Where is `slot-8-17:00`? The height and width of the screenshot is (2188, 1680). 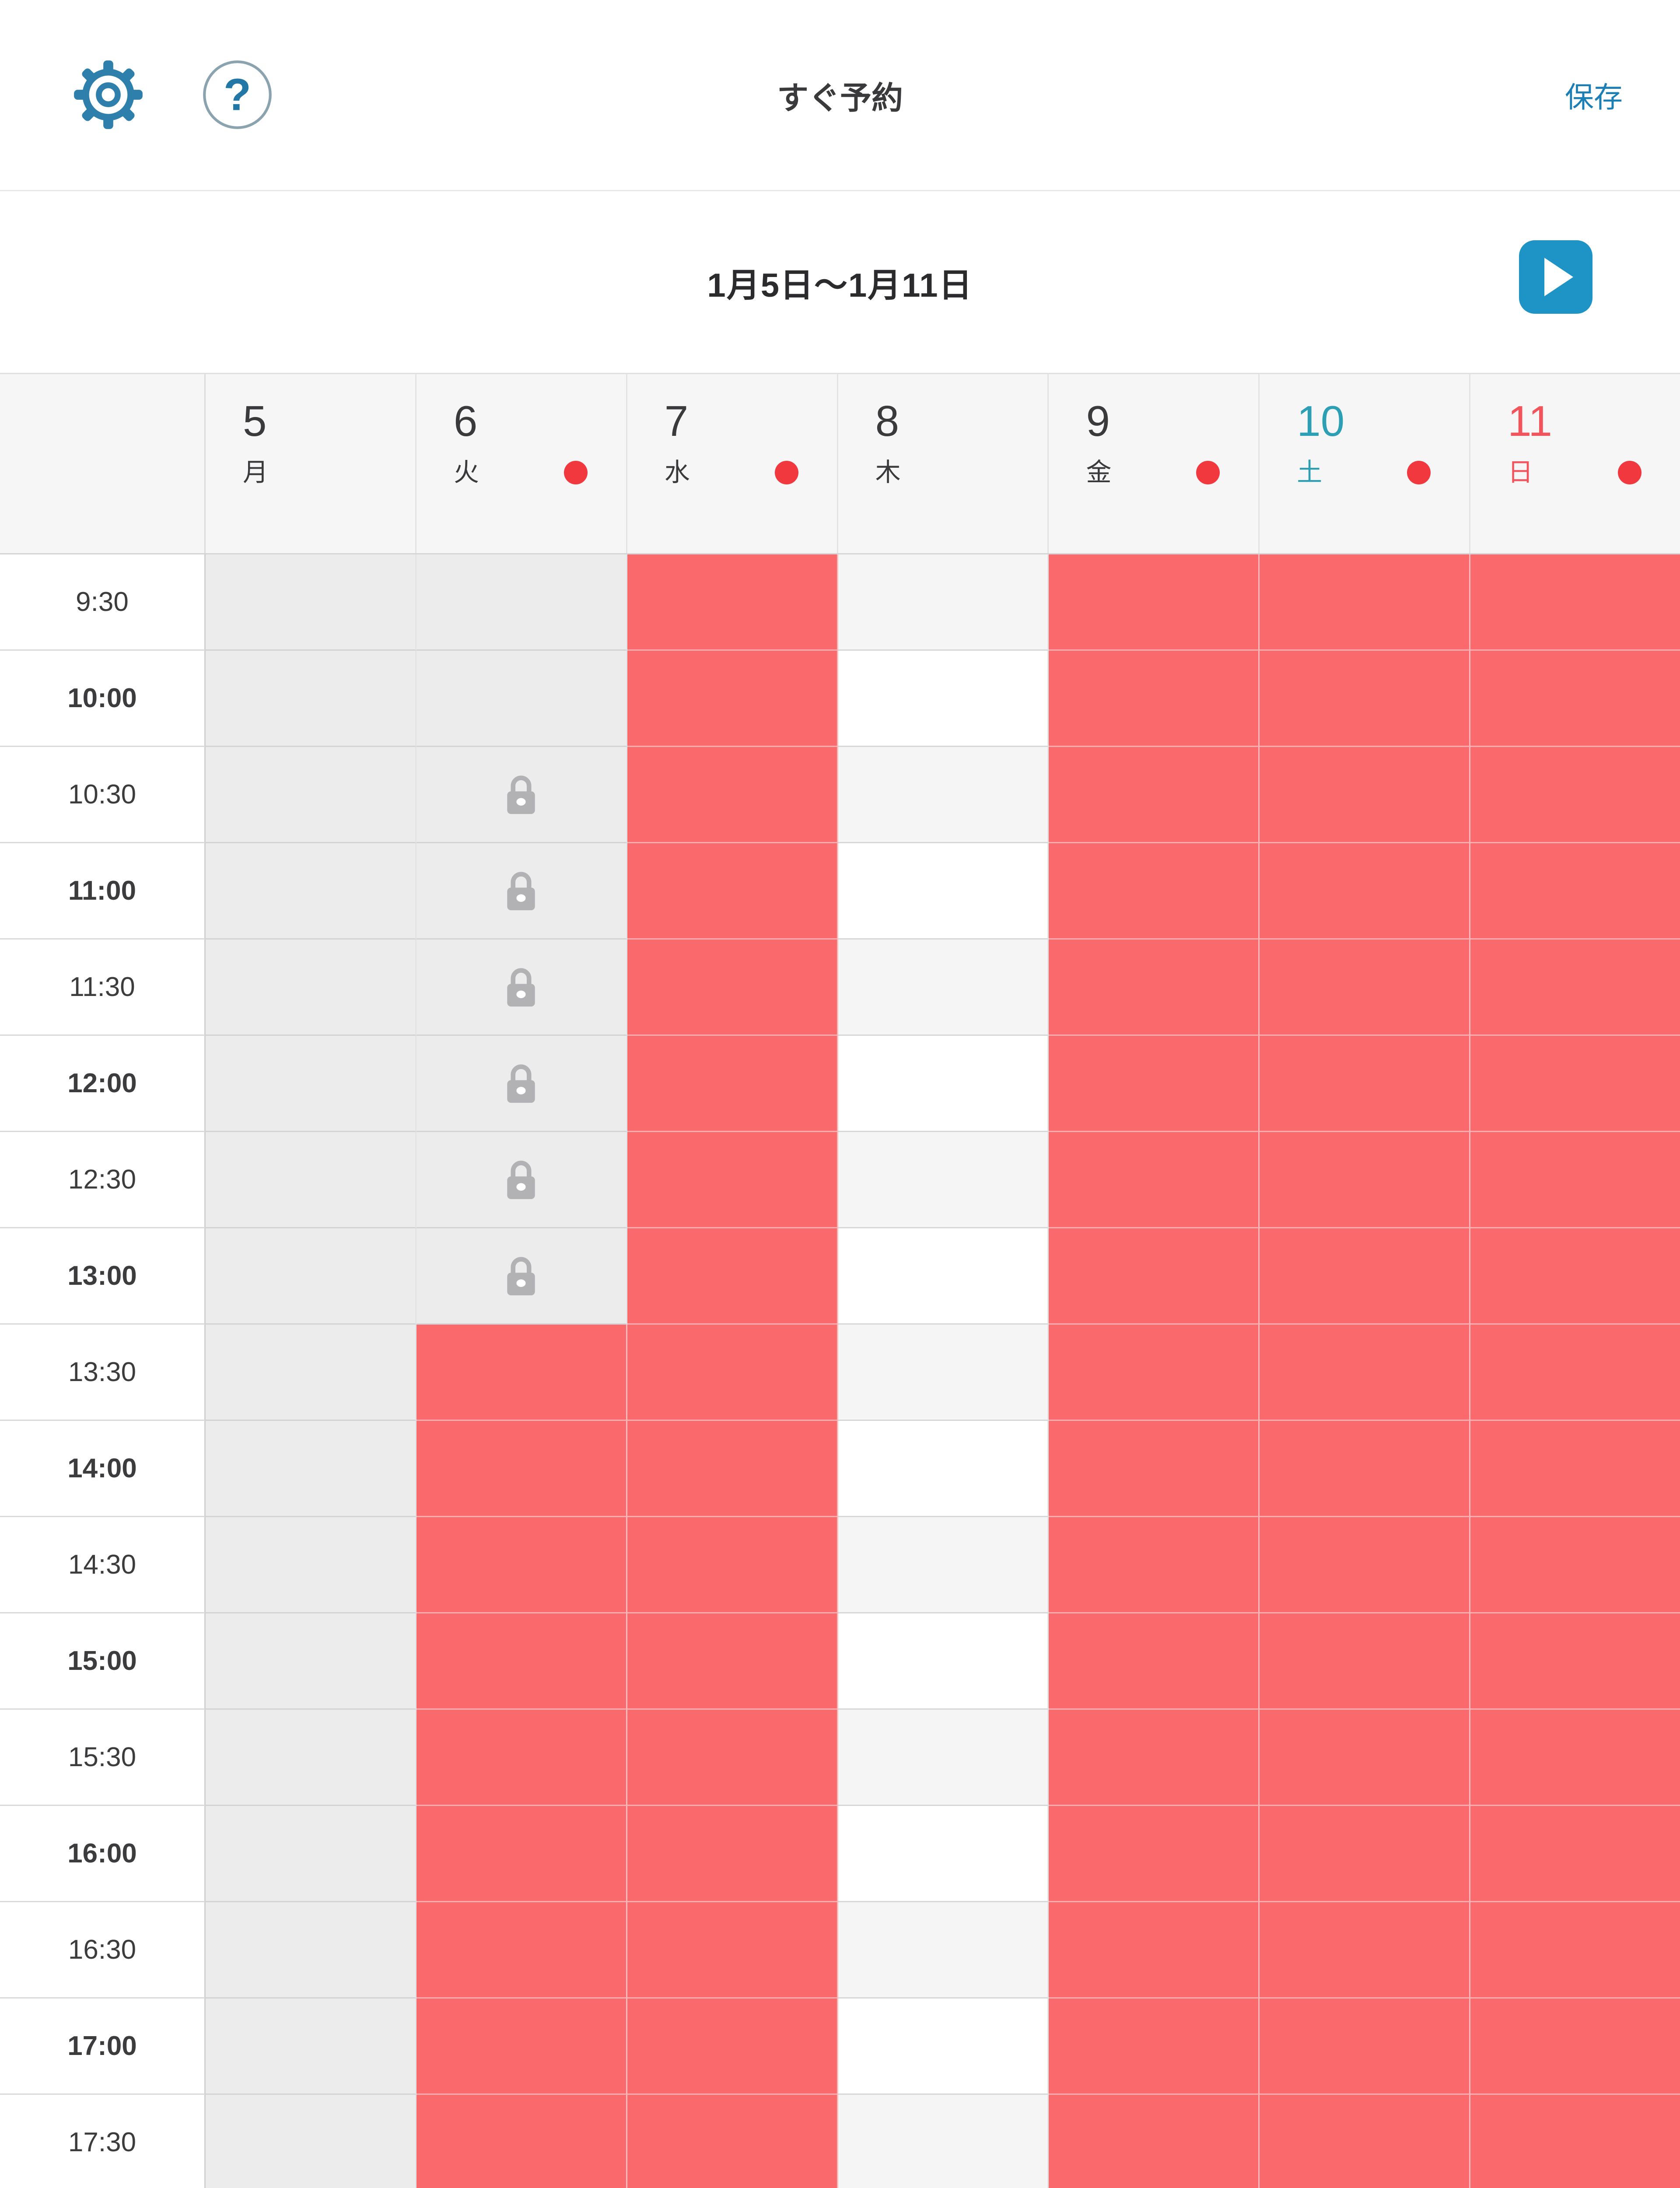 slot-8-17:00 is located at coordinates (943, 2047).